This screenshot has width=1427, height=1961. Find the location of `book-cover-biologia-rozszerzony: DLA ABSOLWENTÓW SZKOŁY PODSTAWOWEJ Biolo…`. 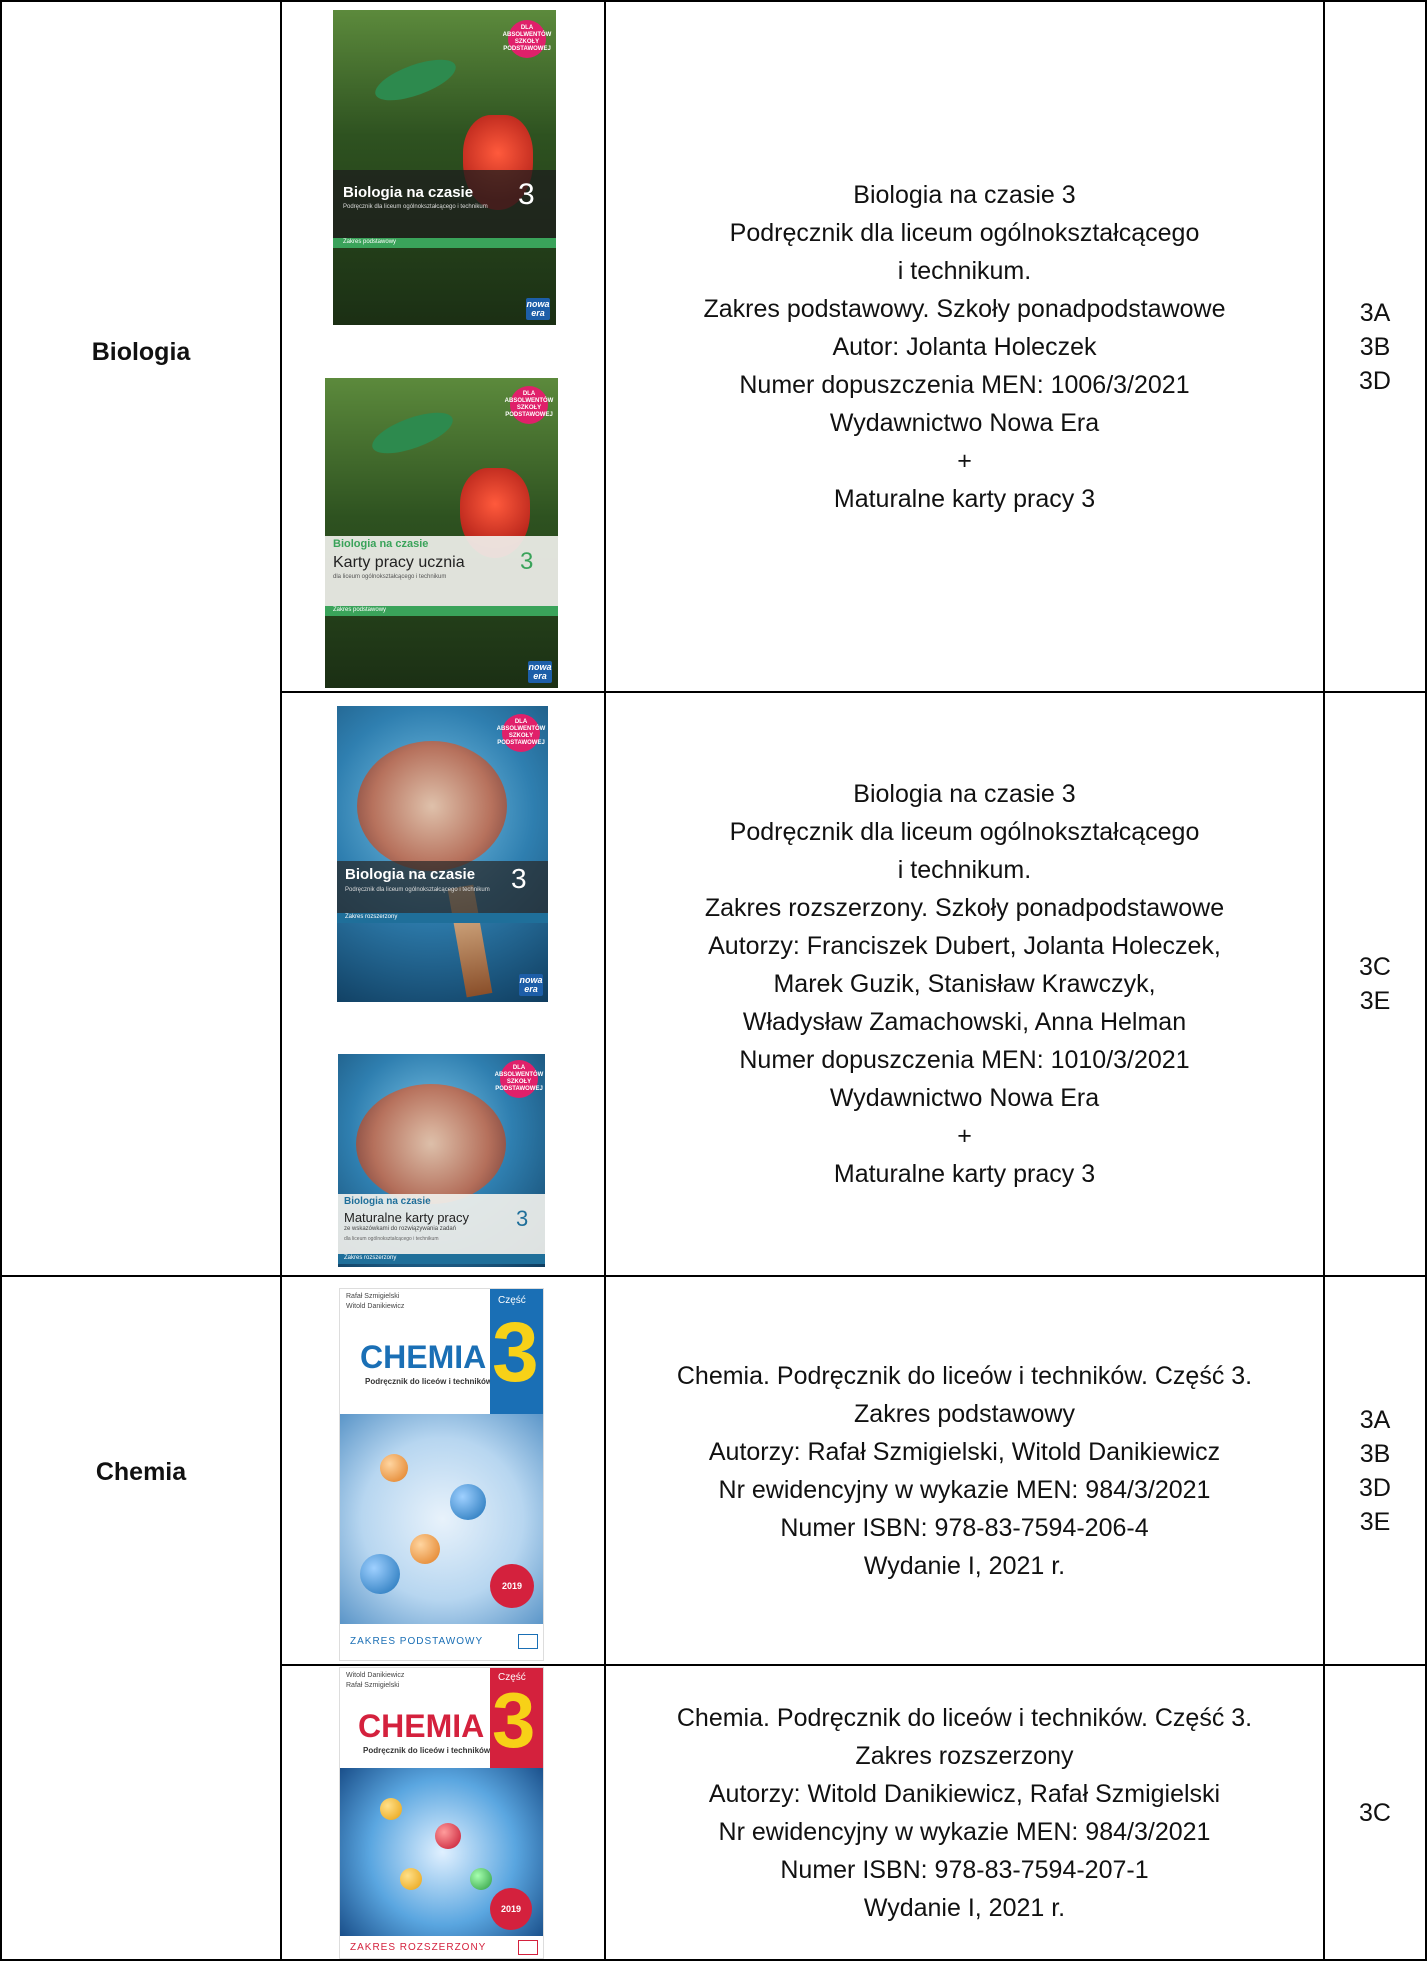

book-cover-biologia-rozszerzony: DLA ABSOLWENTÓW SZKOŁY PODSTAWOWEJ Biolo… is located at coordinates (442, 854).